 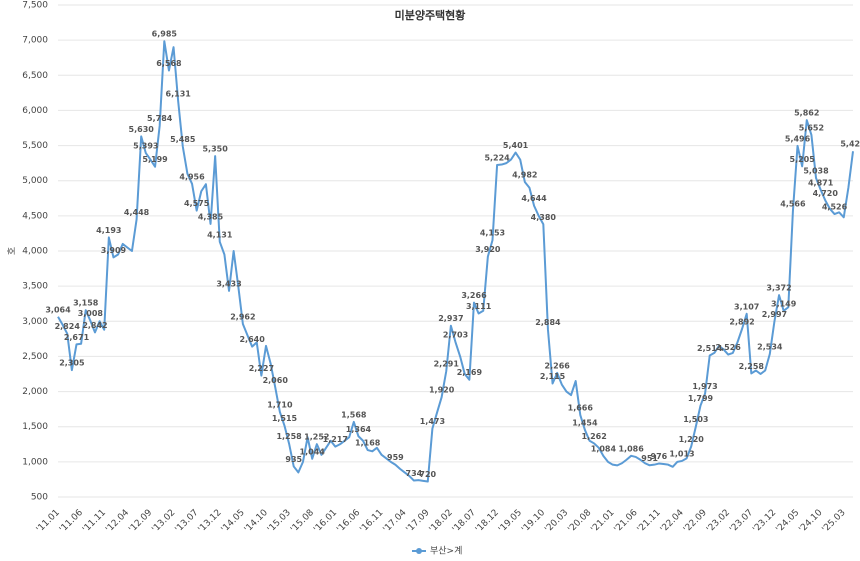 What do you see at coordinates (450, 318) in the screenshot?
I see `data-label: 2,937` at bounding box center [450, 318].